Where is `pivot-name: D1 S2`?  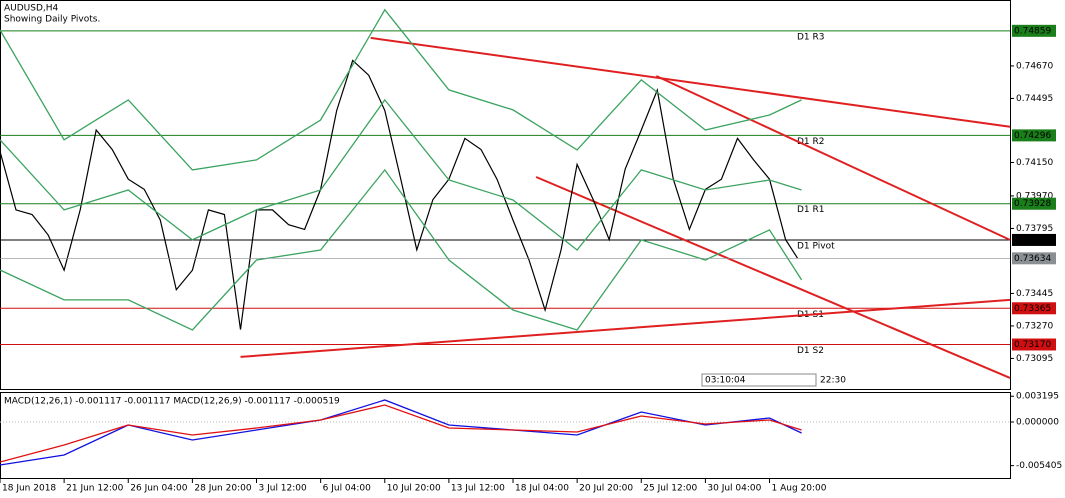
pivot-name: D1 S2 is located at coordinates (810, 351).